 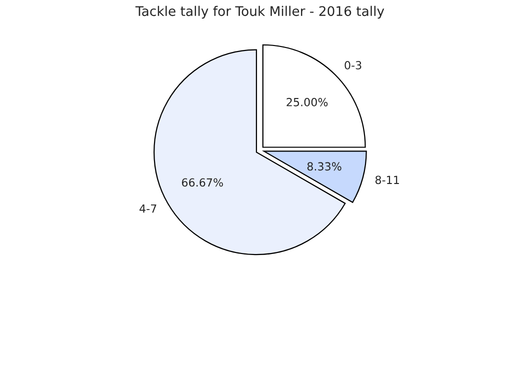 I want to click on slice-label: 0-3, so click(x=353, y=65).